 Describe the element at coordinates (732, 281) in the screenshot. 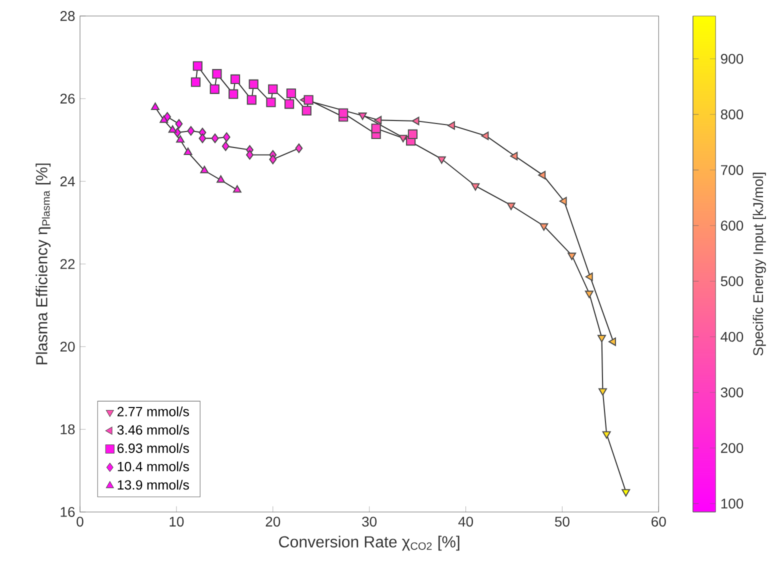

I see `color-bar-label: 500` at that location.